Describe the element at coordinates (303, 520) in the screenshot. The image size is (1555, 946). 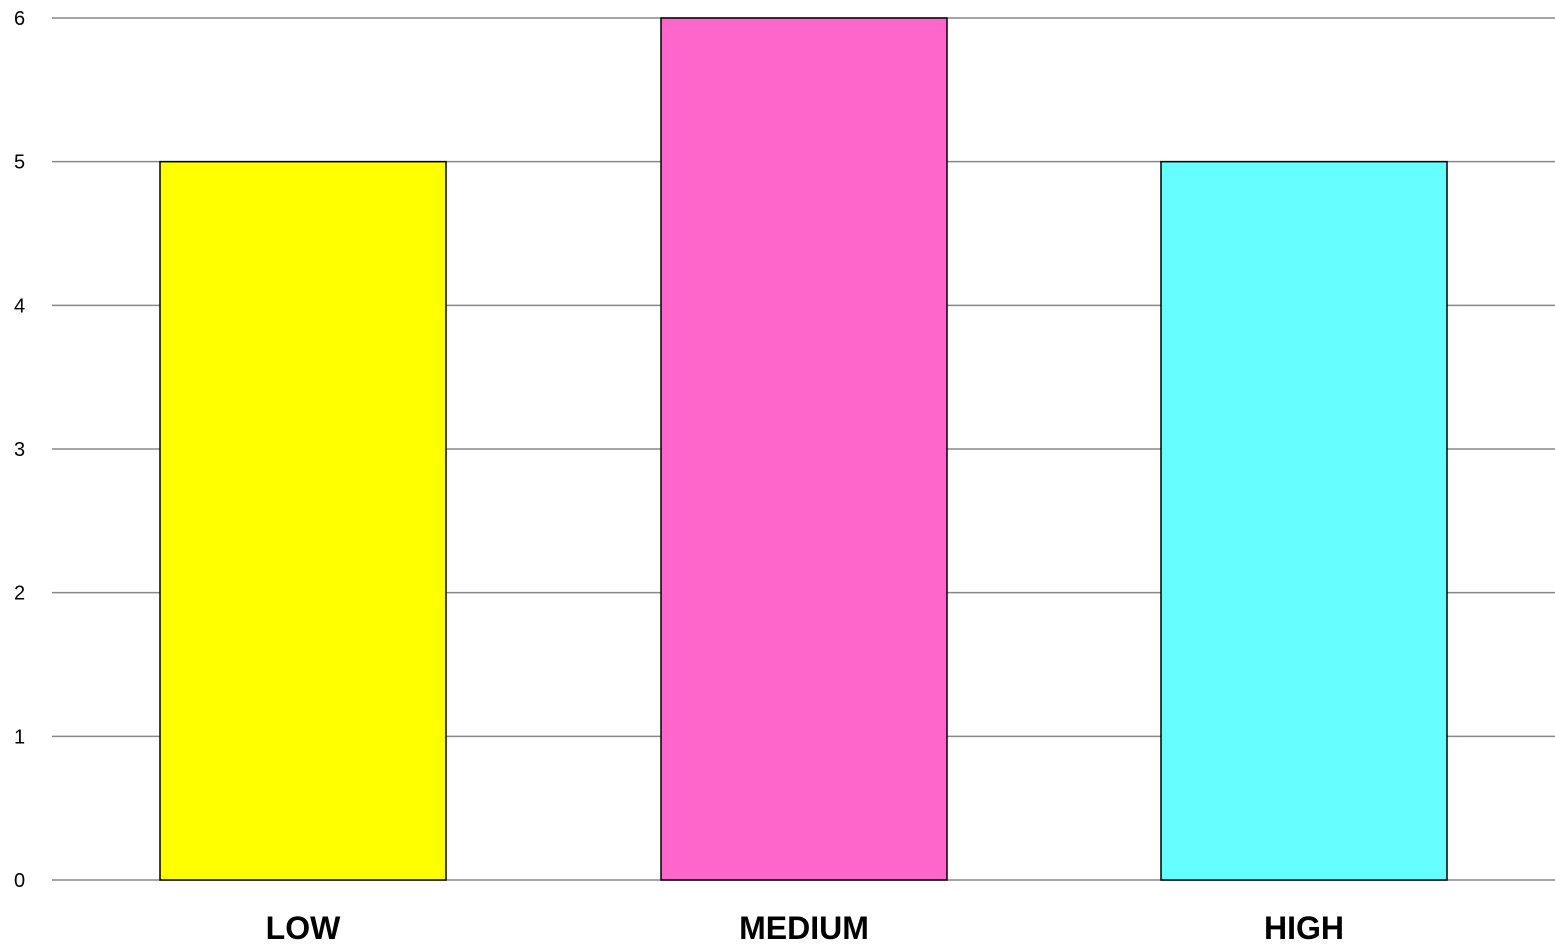
I see `bar-low` at that location.